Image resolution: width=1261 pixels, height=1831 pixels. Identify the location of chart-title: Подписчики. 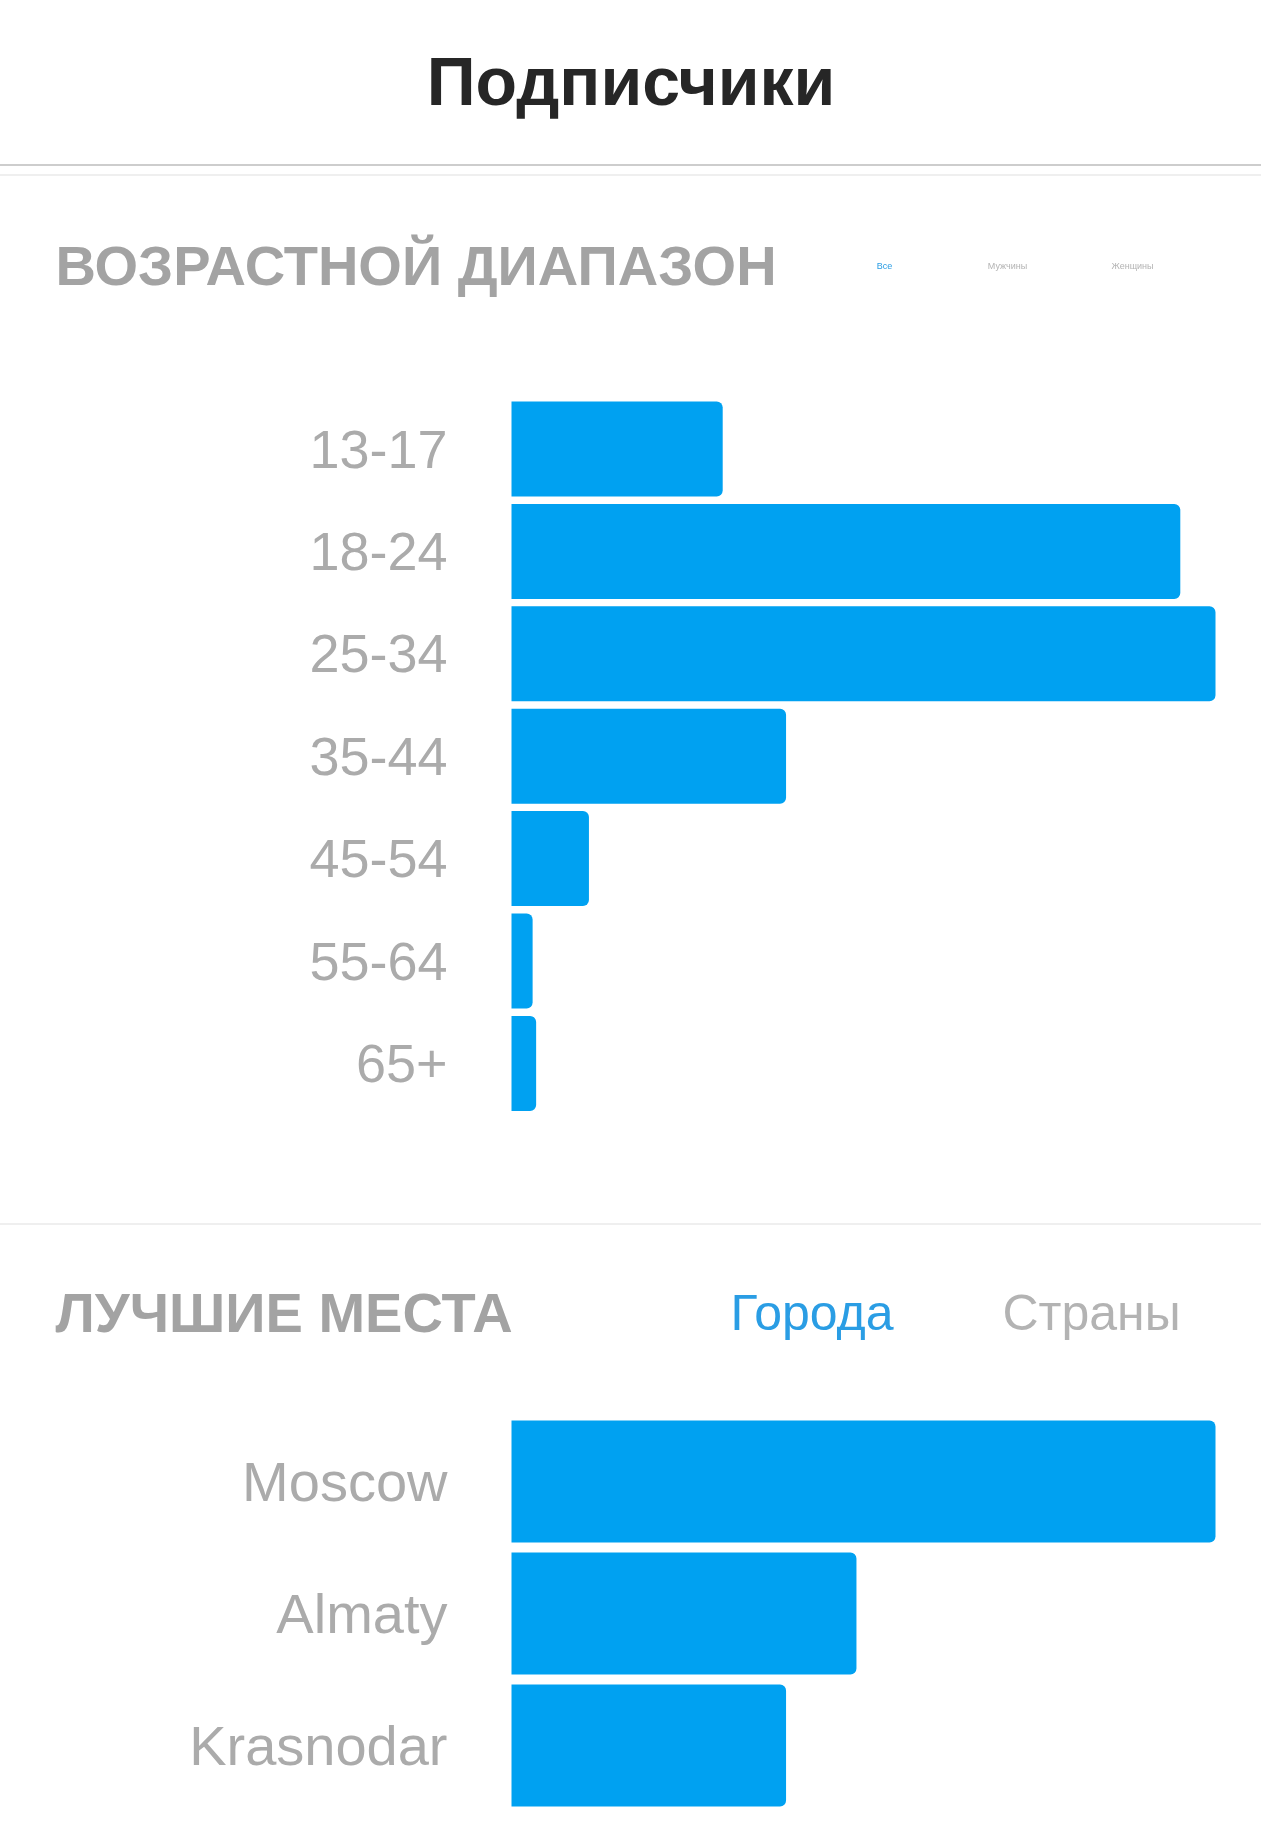
(631, 80).